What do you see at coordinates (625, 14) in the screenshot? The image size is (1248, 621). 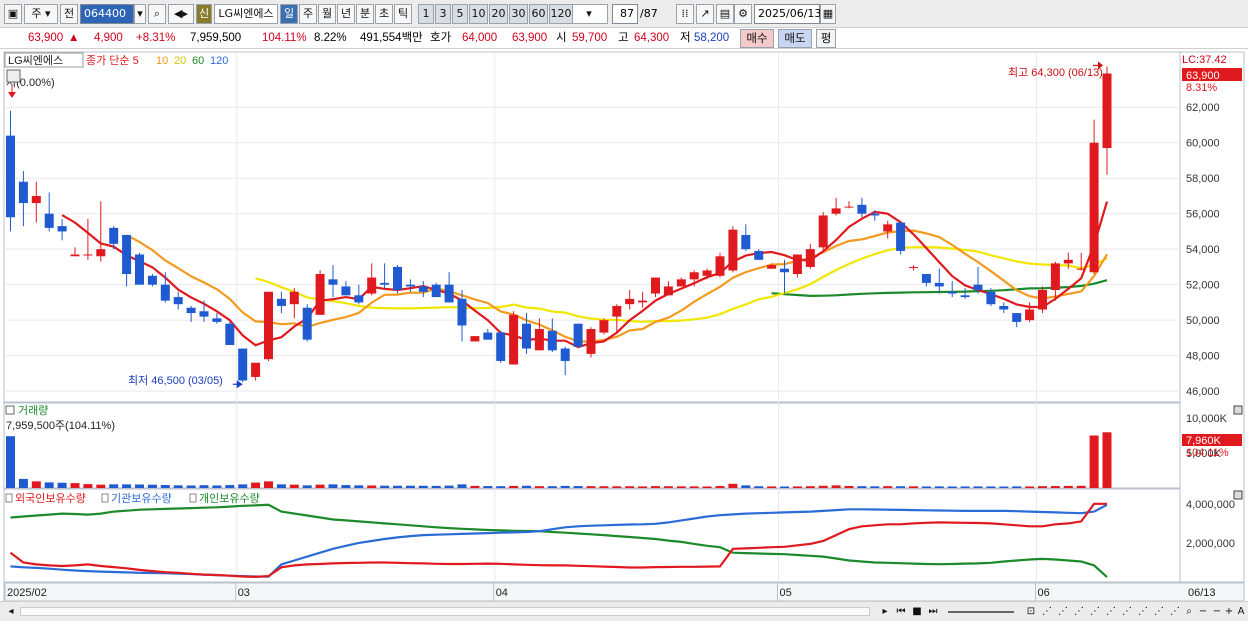 I see `count-input: 87` at bounding box center [625, 14].